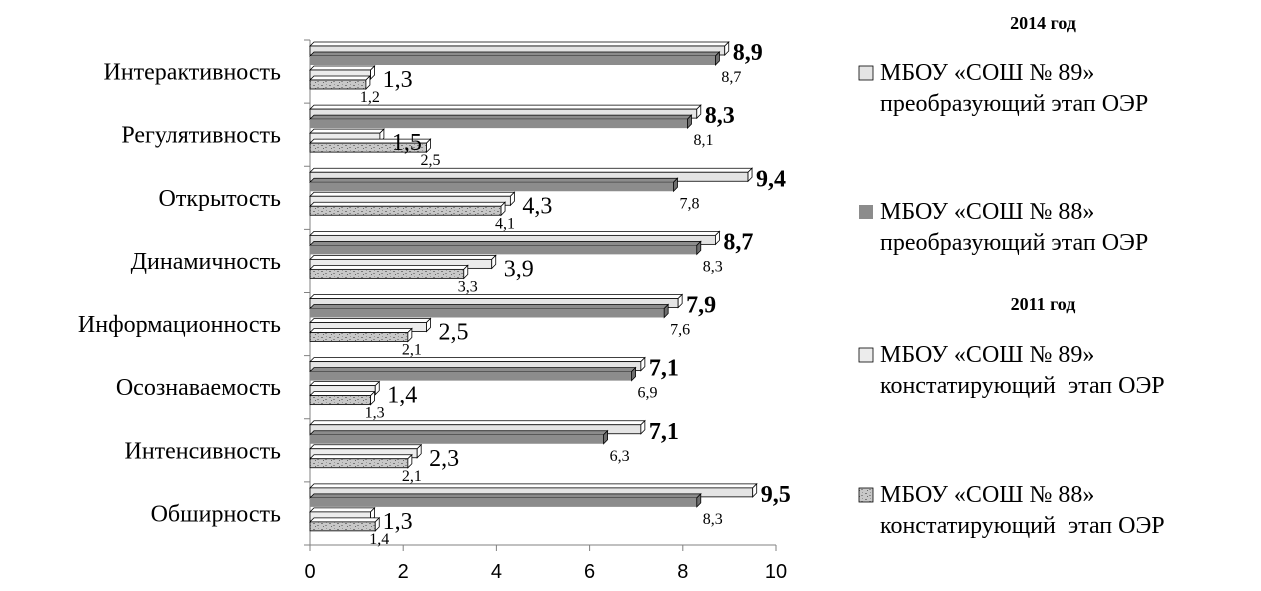 The image size is (1261, 591). Describe the element at coordinates (192, 73) in the screenshot. I see `category-label: Интерактивность` at that location.